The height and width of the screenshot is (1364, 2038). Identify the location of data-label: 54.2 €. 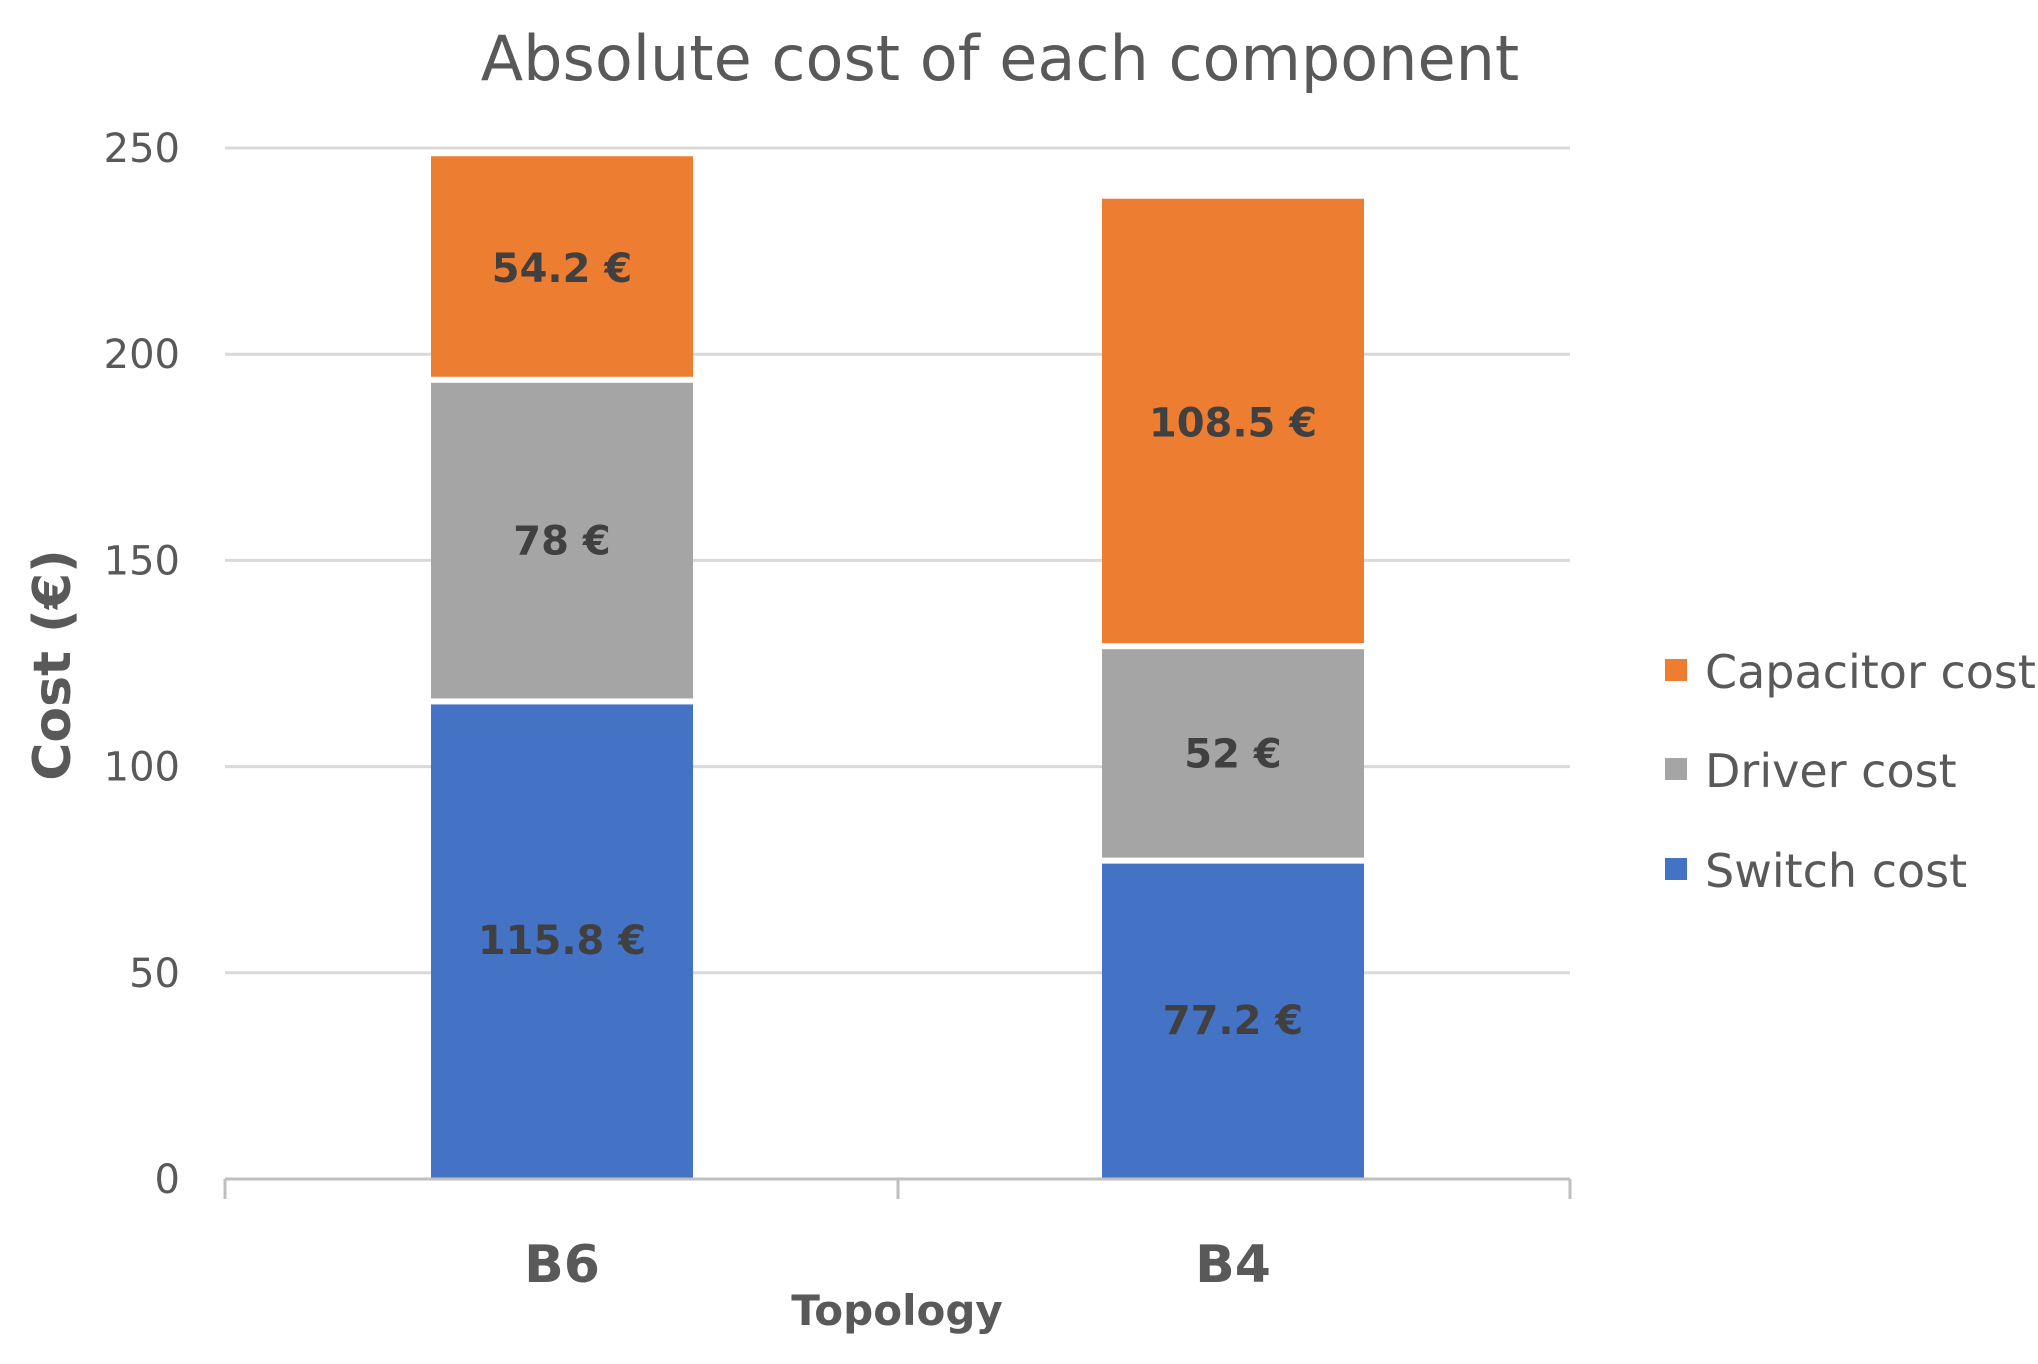
(562, 269).